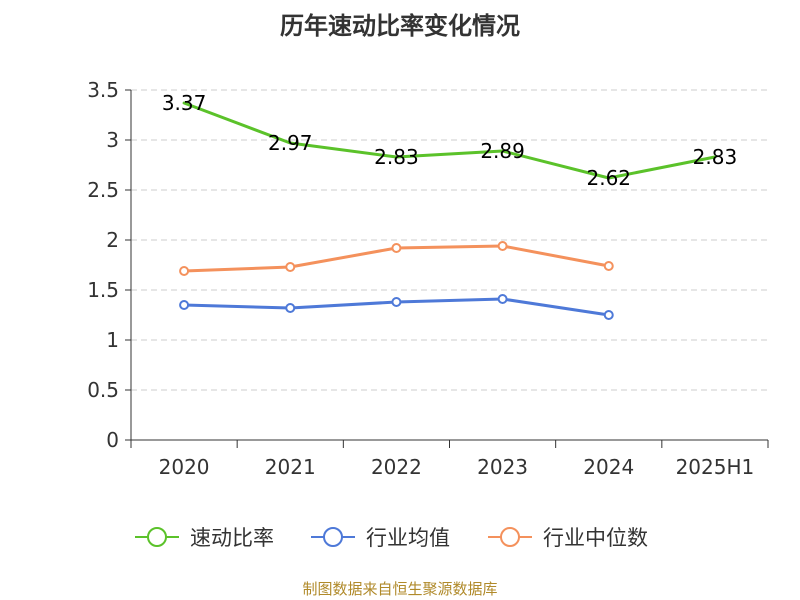 The width and height of the screenshot is (800, 600). I want to click on y-tick-label: 0.5, so click(103, 390).